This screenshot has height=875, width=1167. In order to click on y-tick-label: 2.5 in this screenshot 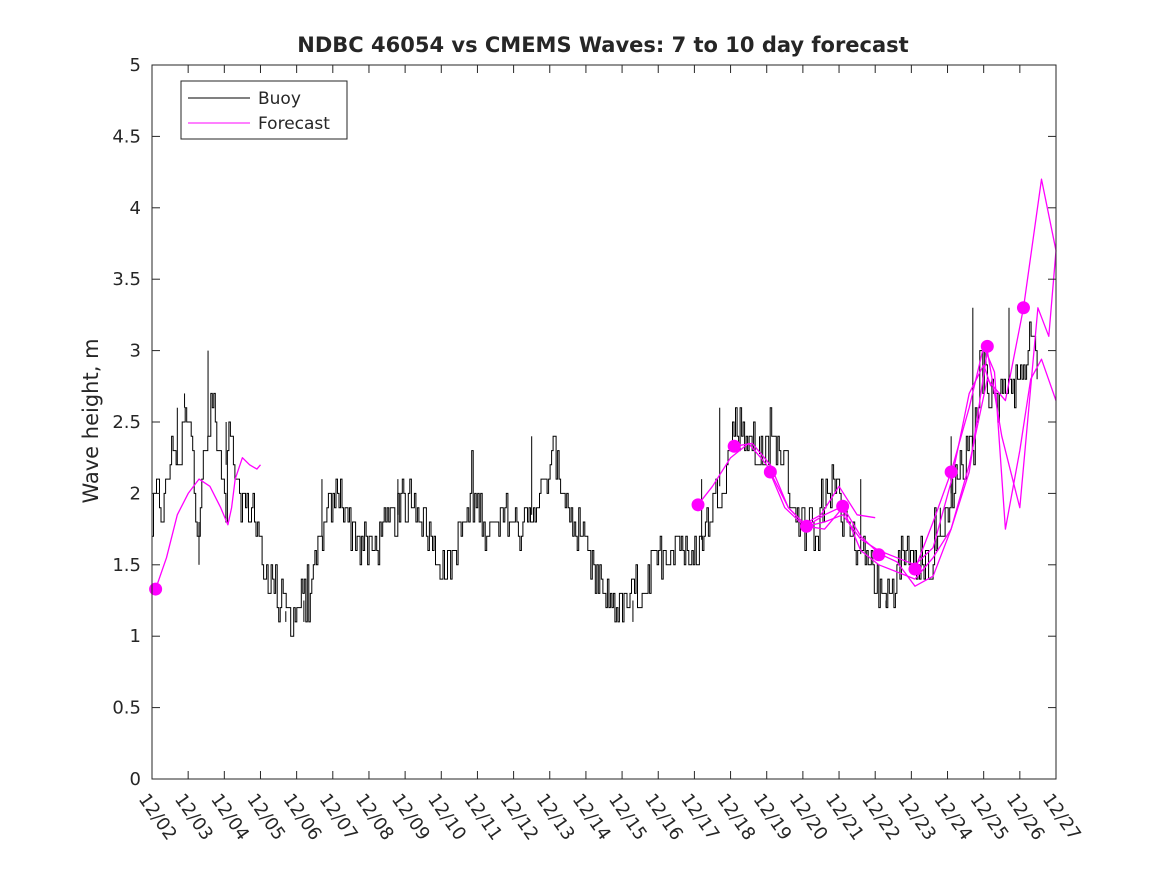, I will do `click(126, 422)`.